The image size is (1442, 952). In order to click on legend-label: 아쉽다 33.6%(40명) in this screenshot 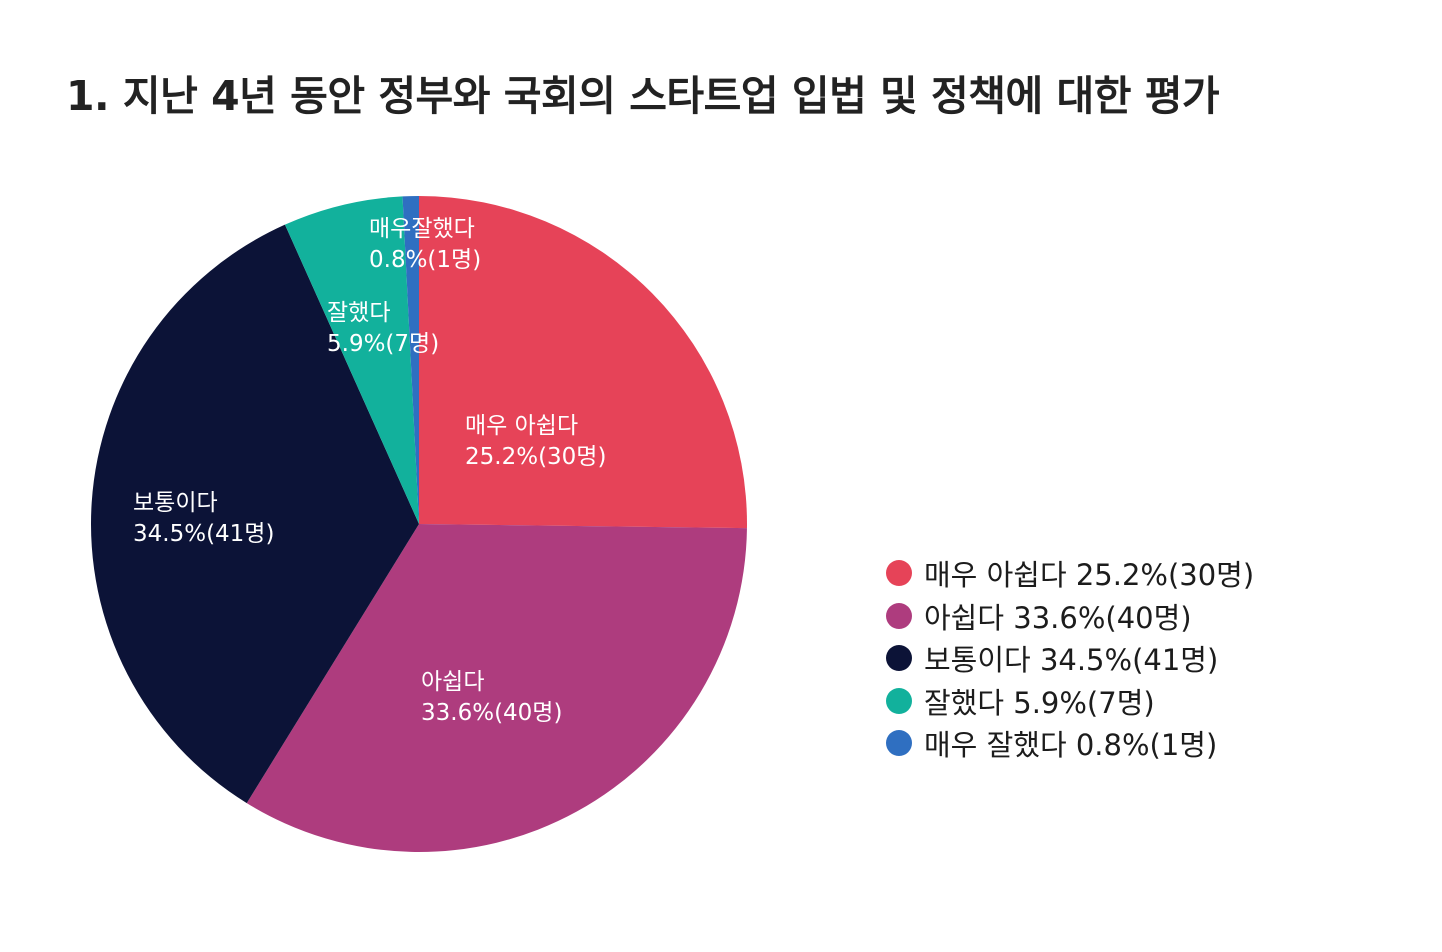, I will do `click(1058, 617)`.